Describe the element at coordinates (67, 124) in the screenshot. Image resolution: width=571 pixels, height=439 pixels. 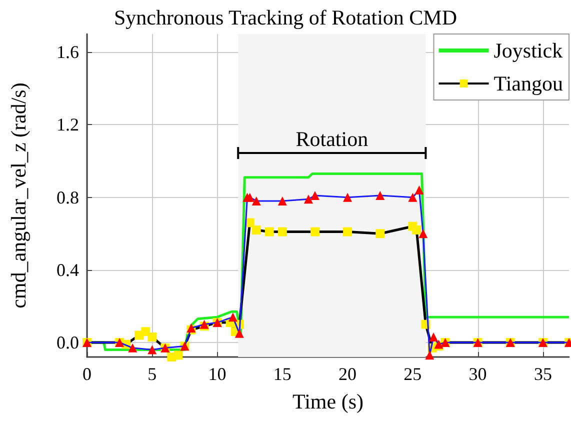
I see `y-tick-label: 1.2` at that location.